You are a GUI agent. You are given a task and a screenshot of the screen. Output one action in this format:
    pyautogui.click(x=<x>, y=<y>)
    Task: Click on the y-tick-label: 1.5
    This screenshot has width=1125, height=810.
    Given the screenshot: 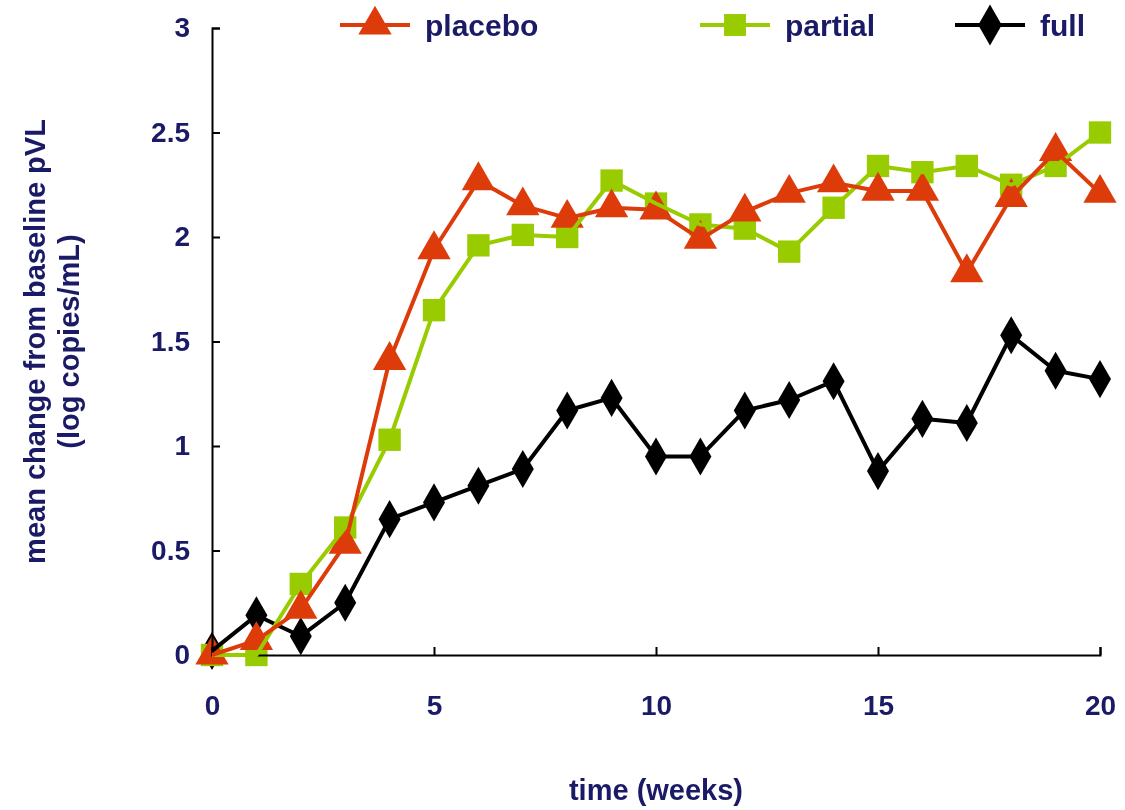 What is the action you would take?
    pyautogui.click(x=170, y=341)
    